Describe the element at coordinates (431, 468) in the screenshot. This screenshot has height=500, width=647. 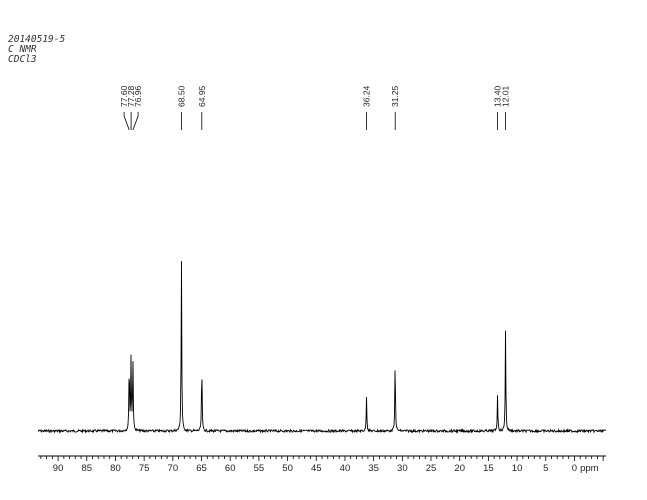
I see `x-tick-label: 25` at that location.